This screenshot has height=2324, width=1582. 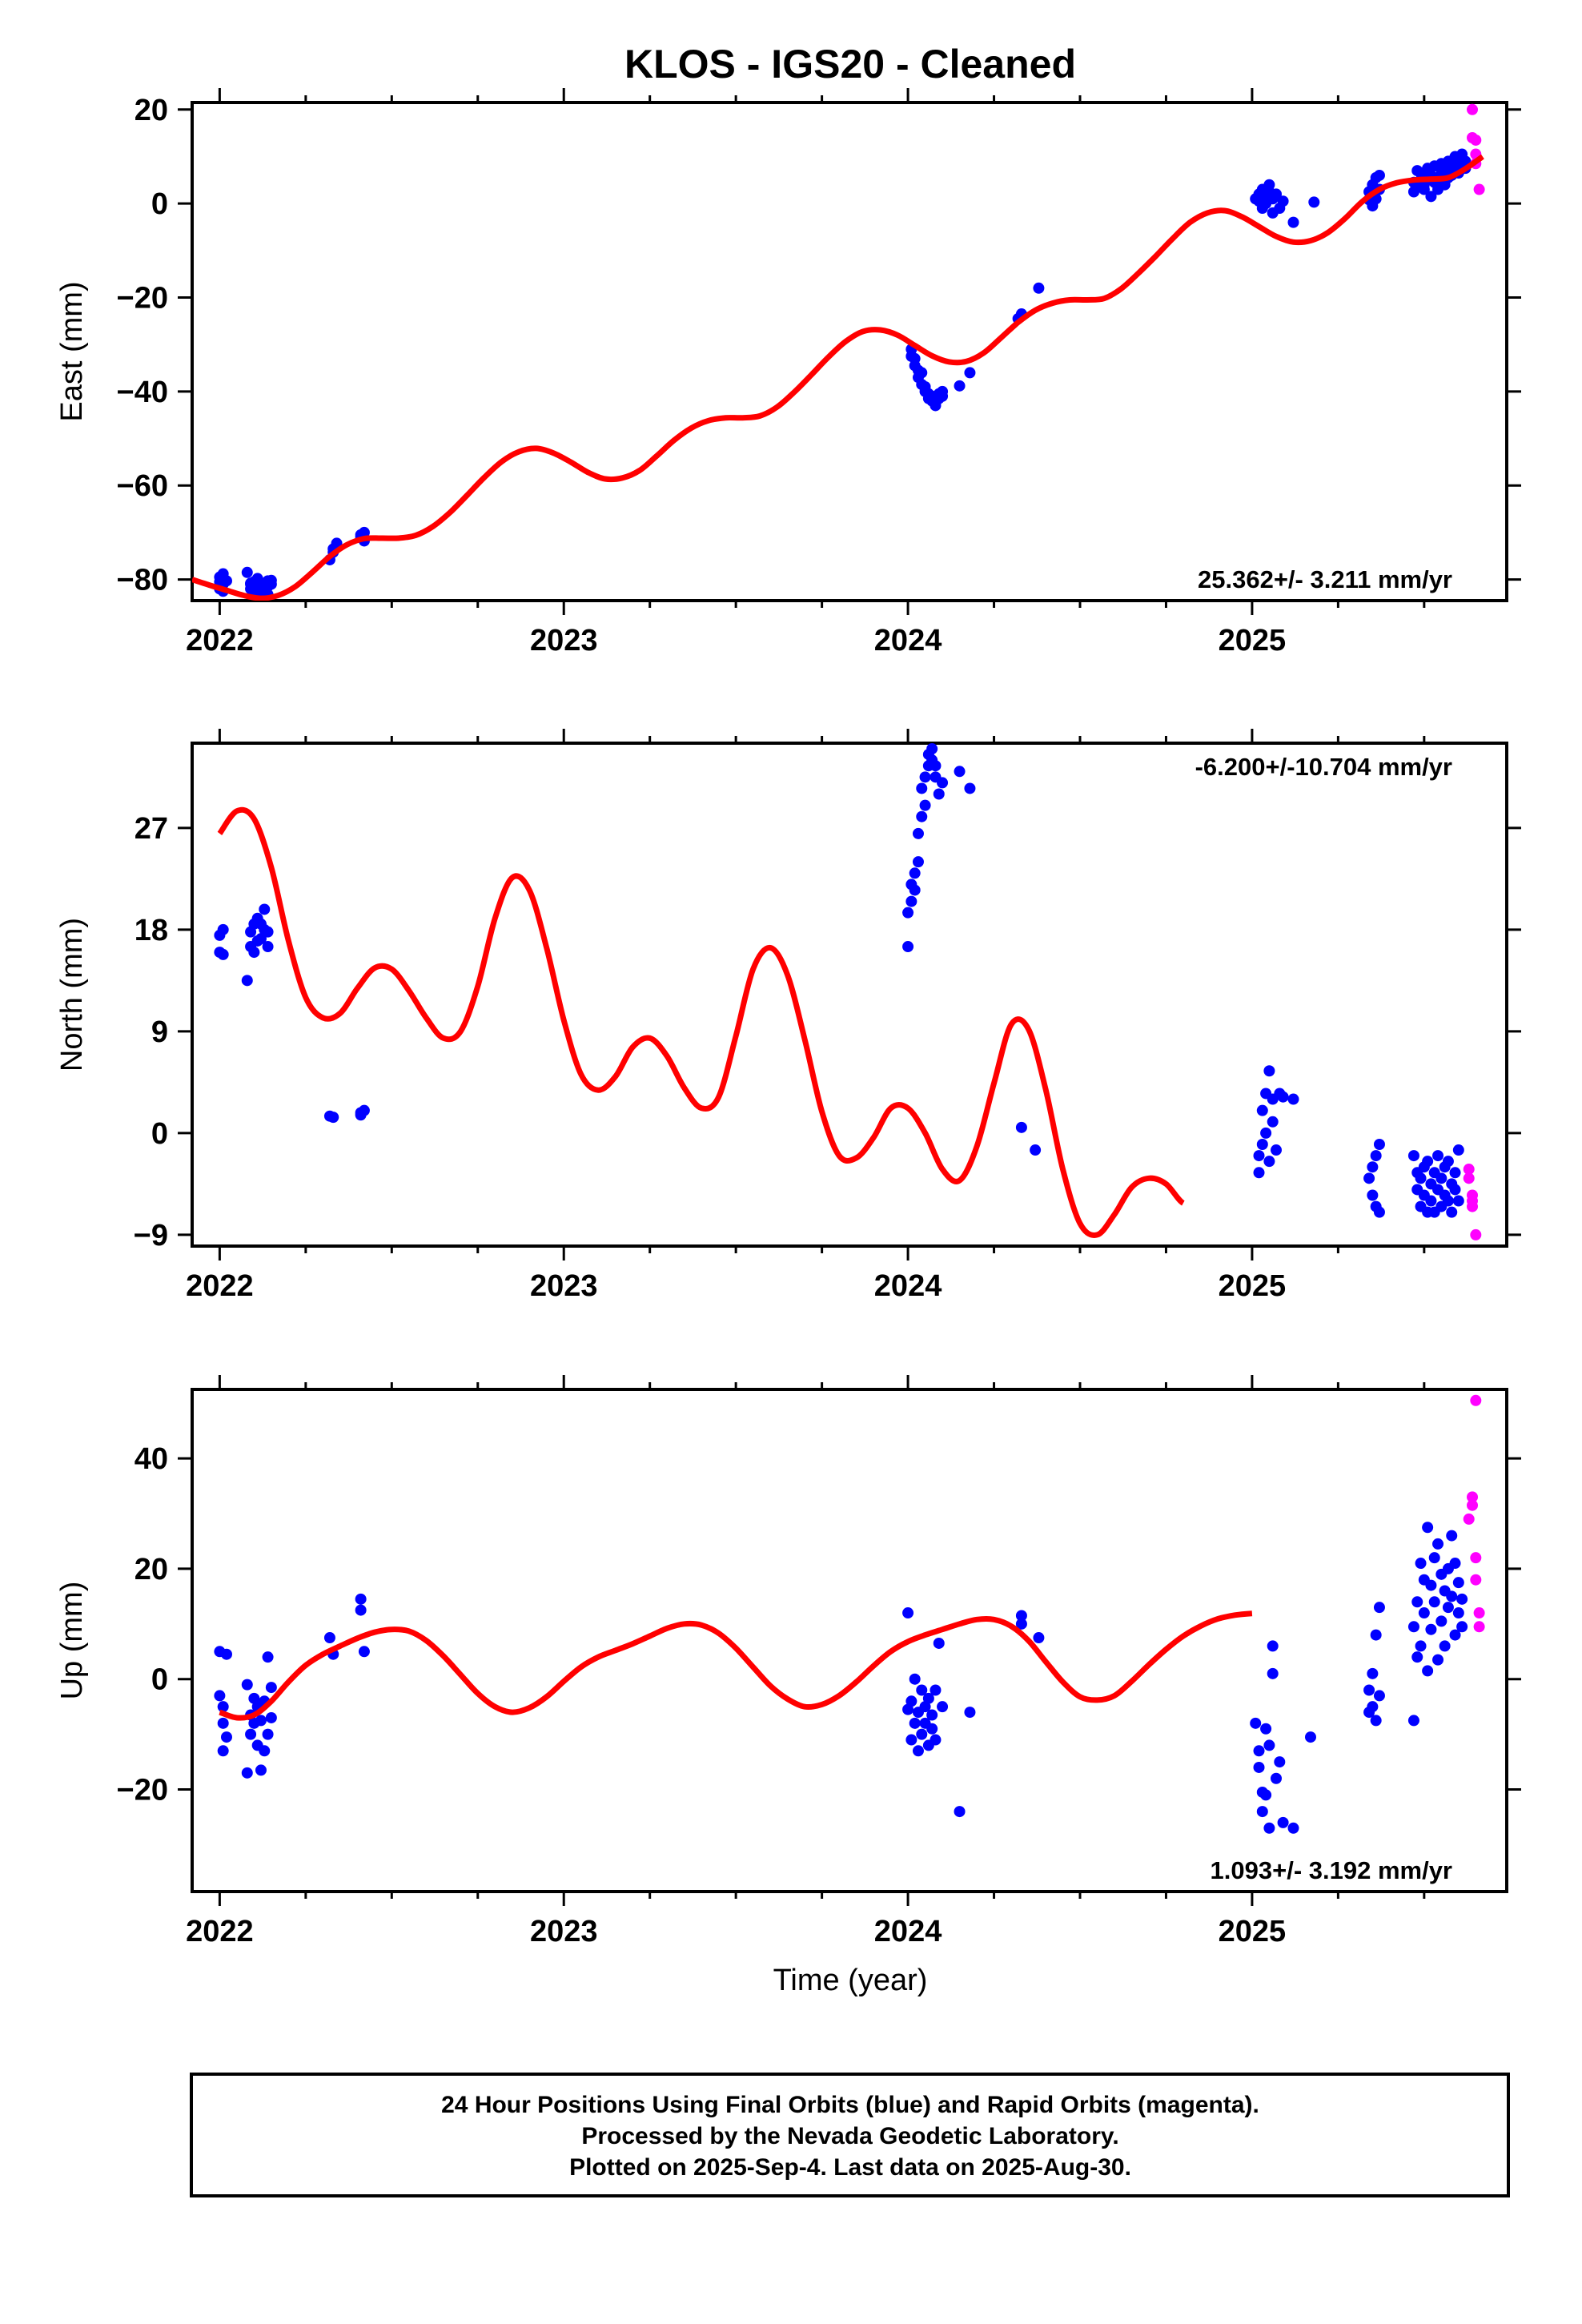 I want to click on east-y-tick-label: 0, so click(x=159, y=204).